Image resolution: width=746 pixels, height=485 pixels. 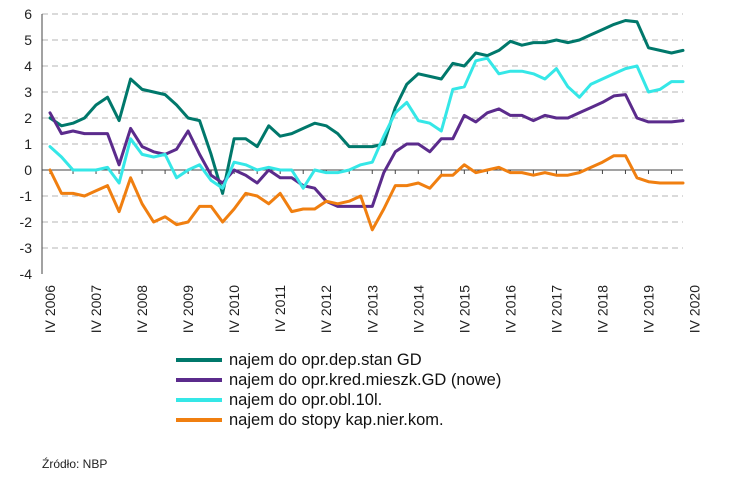 What do you see at coordinates (648, 309) in the screenshot?
I see `x-tick-label: IV 2019` at bounding box center [648, 309].